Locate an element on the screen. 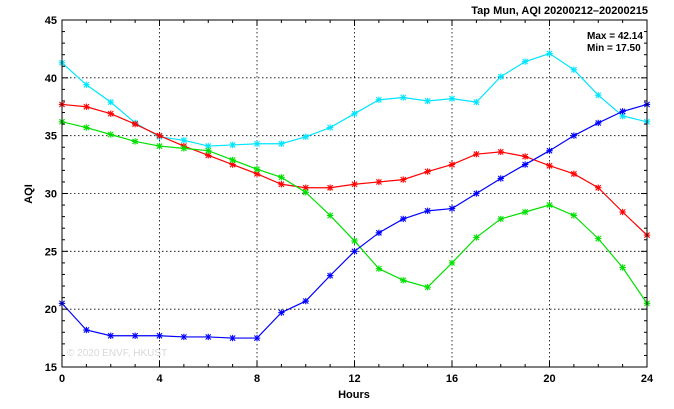  y-axis-label: AQI is located at coordinates (29, 194).